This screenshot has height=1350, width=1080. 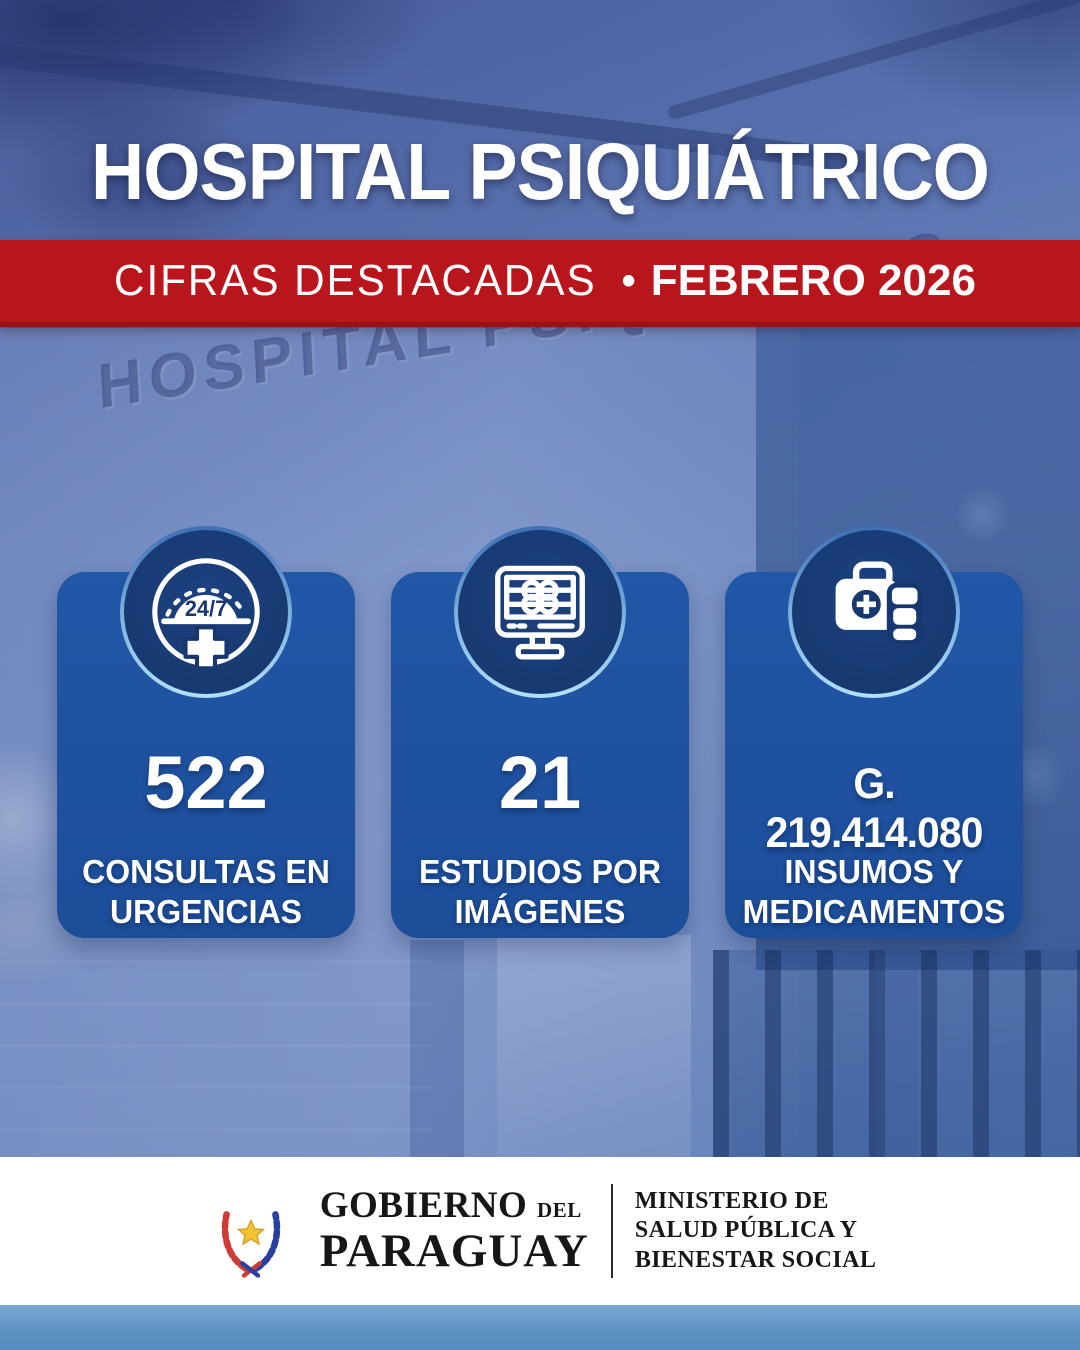 I want to click on logo-divider-line, so click(x=611, y=1231).